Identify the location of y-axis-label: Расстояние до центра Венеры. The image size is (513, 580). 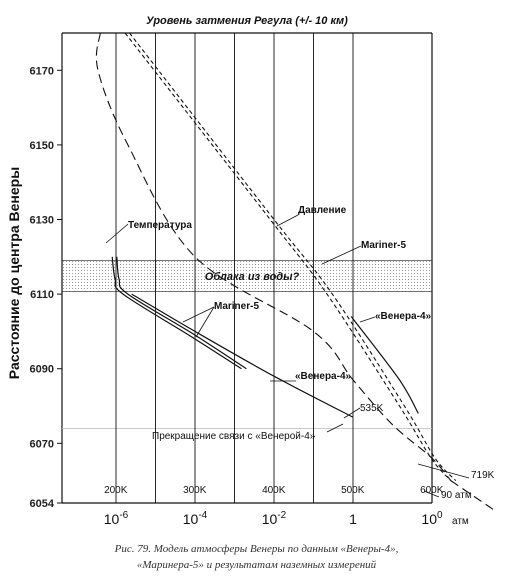
(14, 273).